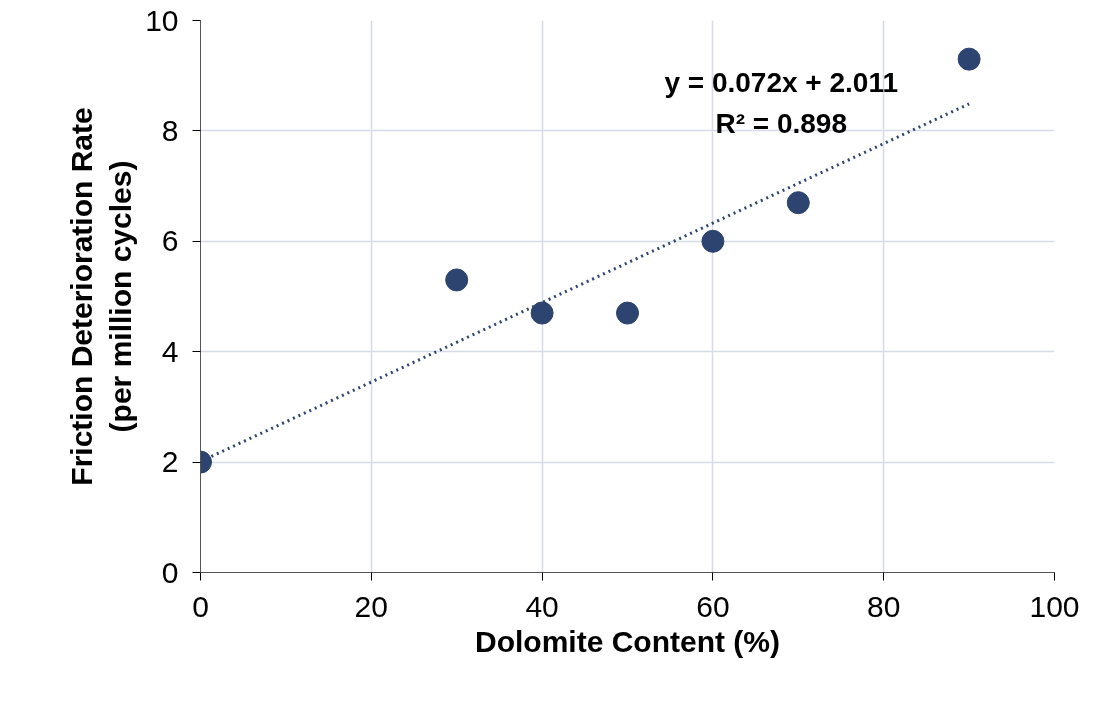 This screenshot has height=715, width=1094. Describe the element at coordinates (101, 296) in the screenshot. I see `y-axis-title: Friction Deterioration Rate (per million cycles)` at that location.